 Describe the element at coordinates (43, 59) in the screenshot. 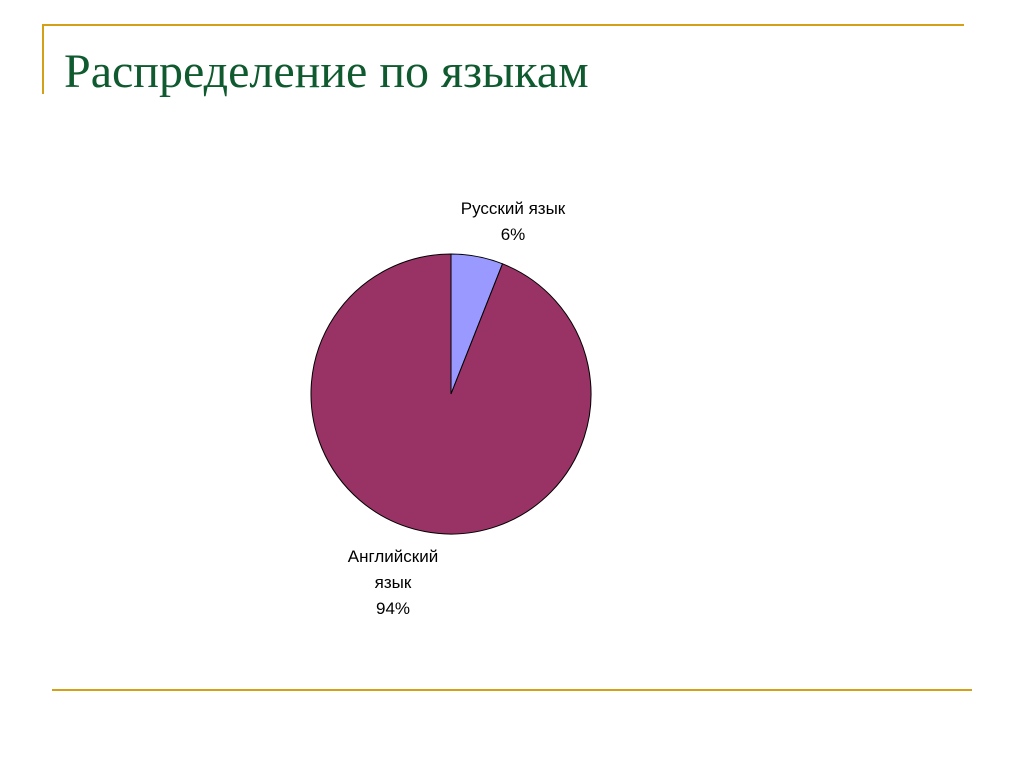

I see `left-accent-line` at that location.